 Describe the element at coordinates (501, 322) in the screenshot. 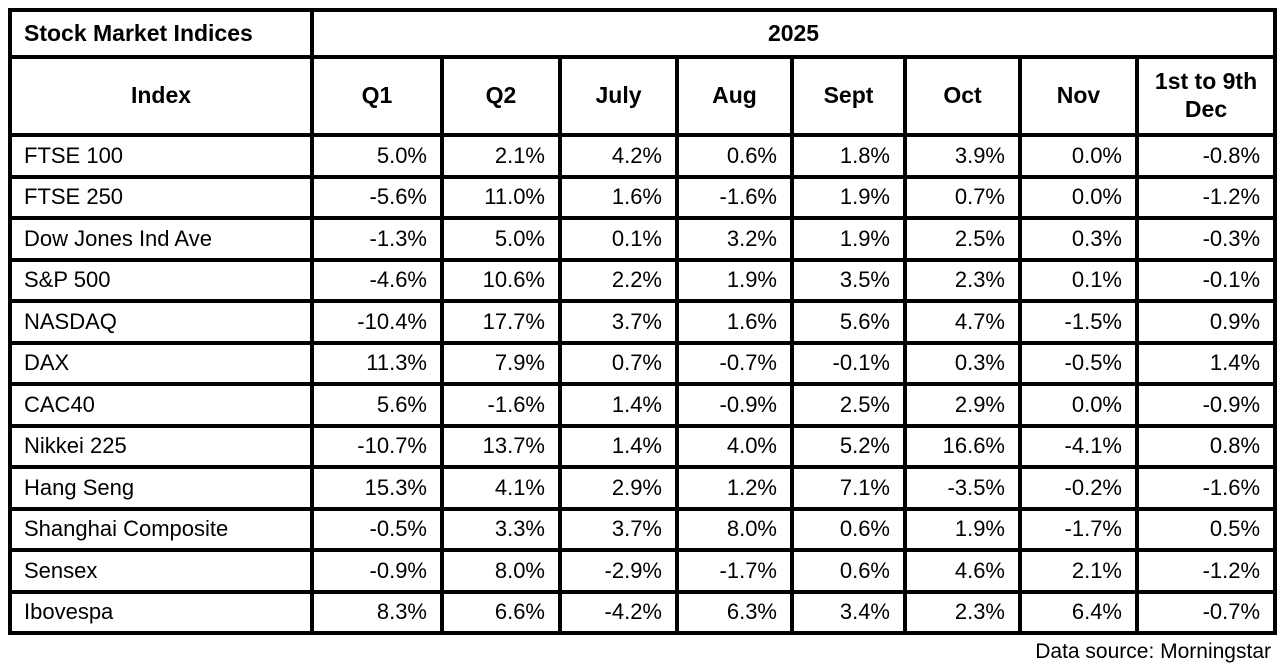

I see `value-cell: 17.7%` at that location.